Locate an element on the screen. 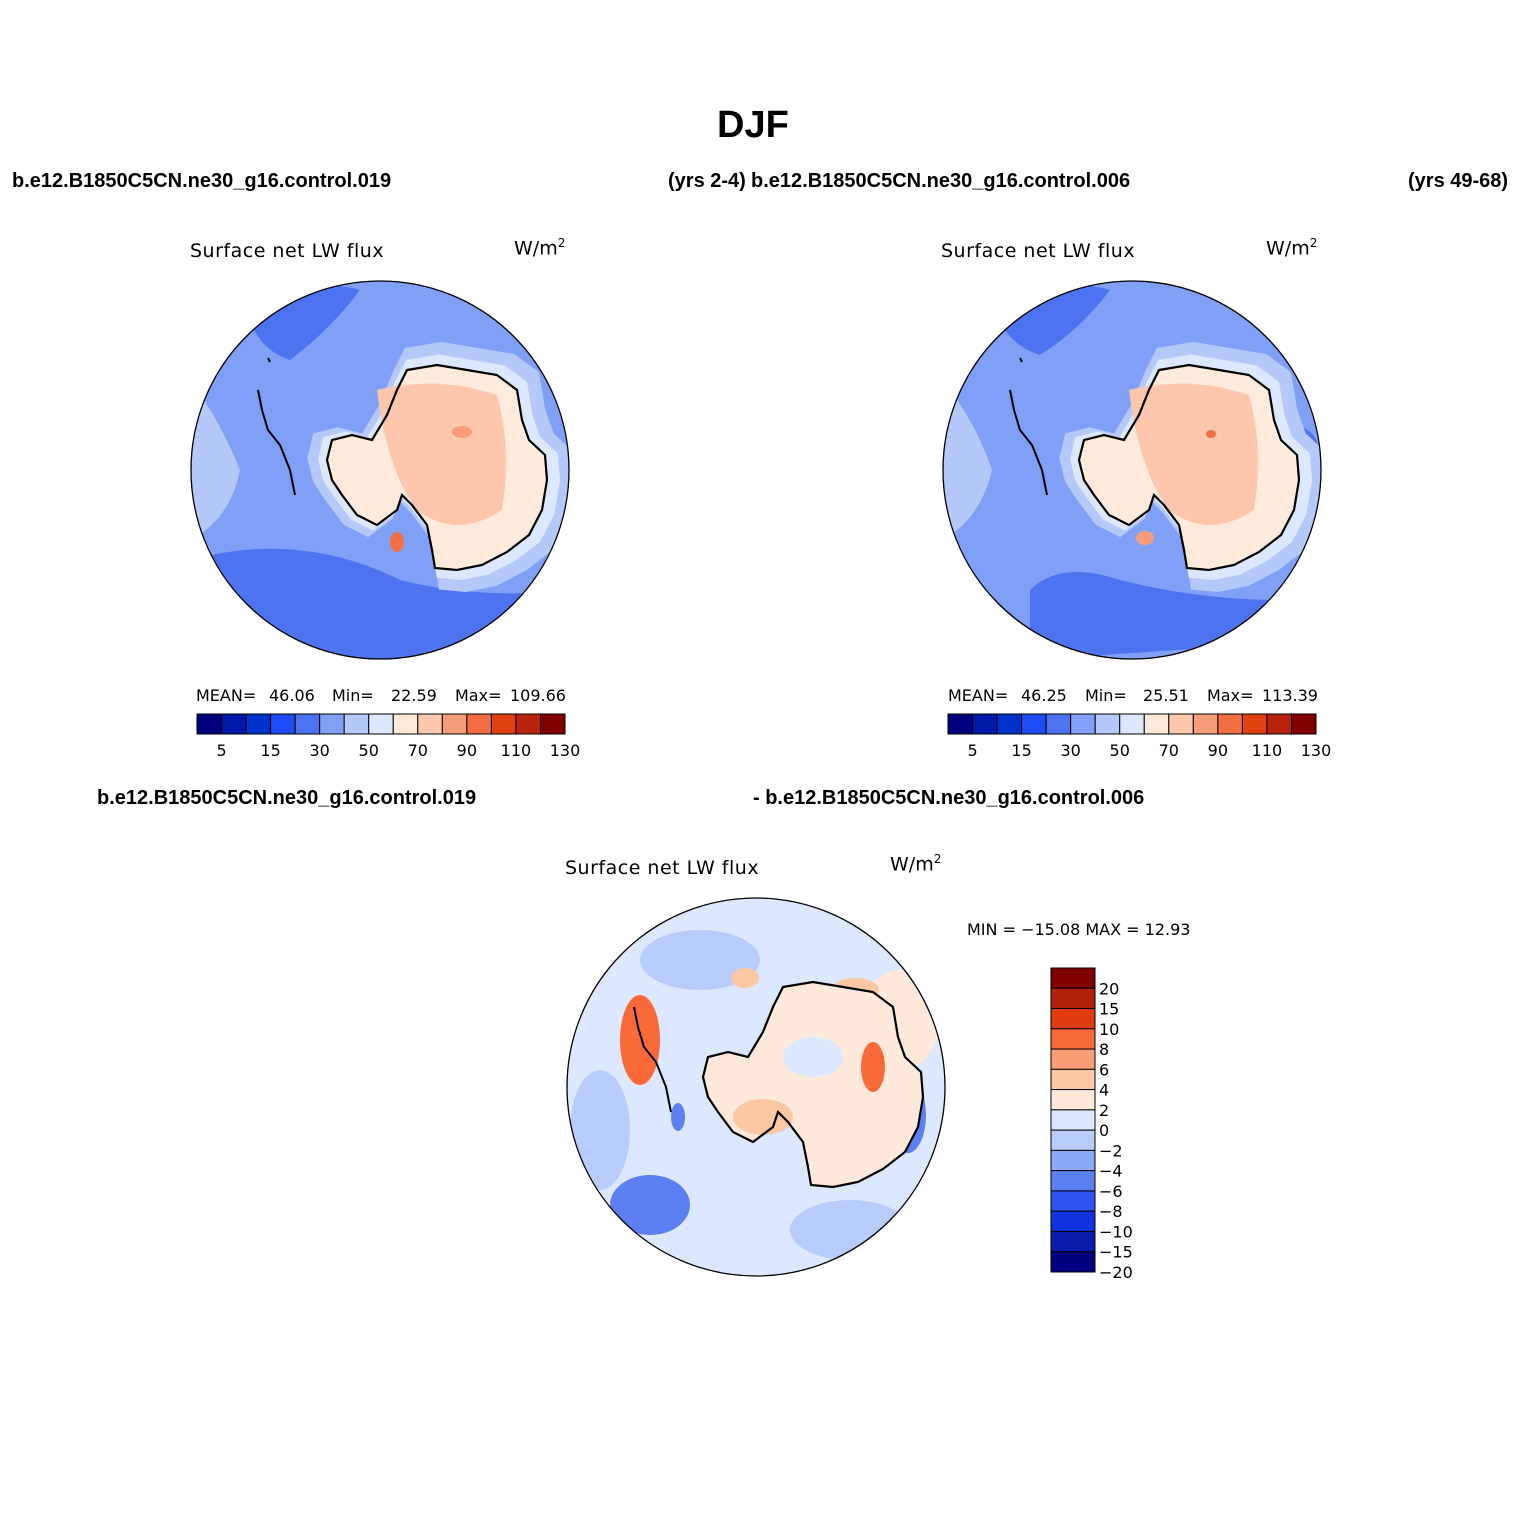 The height and width of the screenshot is (1514, 1514). figure-title: DJF is located at coordinates (753, 125).